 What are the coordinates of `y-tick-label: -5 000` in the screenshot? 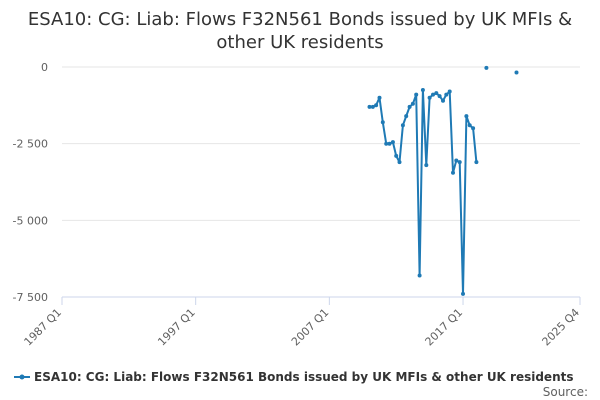 It's located at (30, 220).